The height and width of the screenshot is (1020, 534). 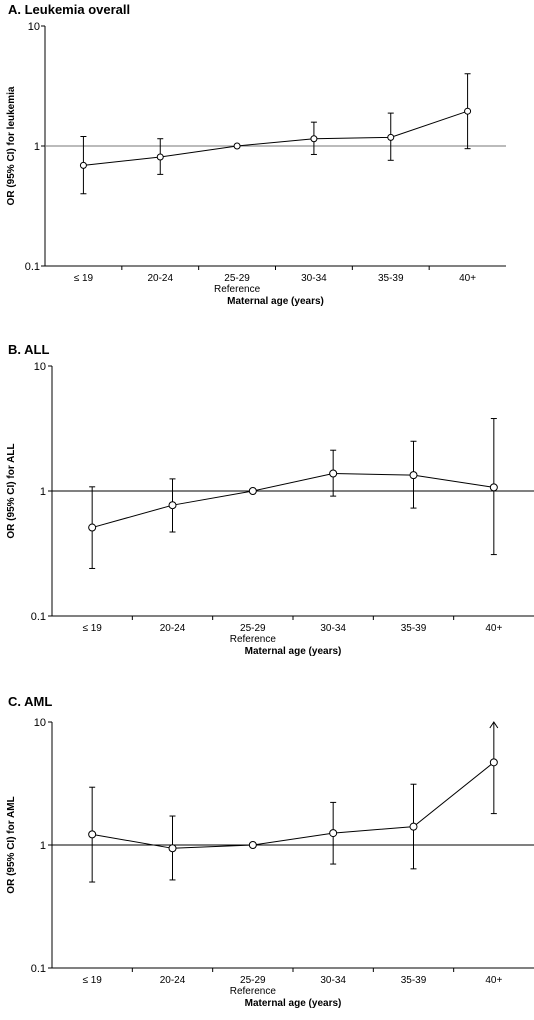 What do you see at coordinates (11, 844) in the screenshot?
I see `y-axis-title: OR (95% CI) for AML` at bounding box center [11, 844].